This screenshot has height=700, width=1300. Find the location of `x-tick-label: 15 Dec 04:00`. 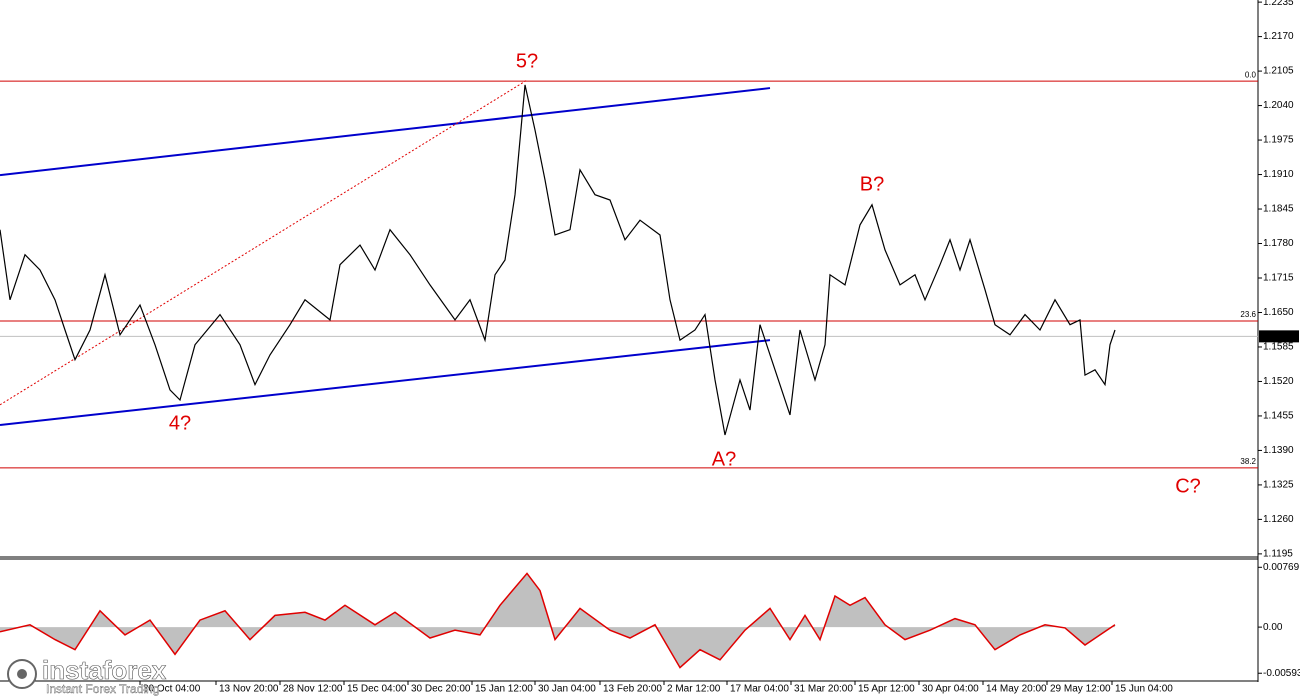

x-tick-label: 15 Dec 04:00 is located at coordinates (377, 689).